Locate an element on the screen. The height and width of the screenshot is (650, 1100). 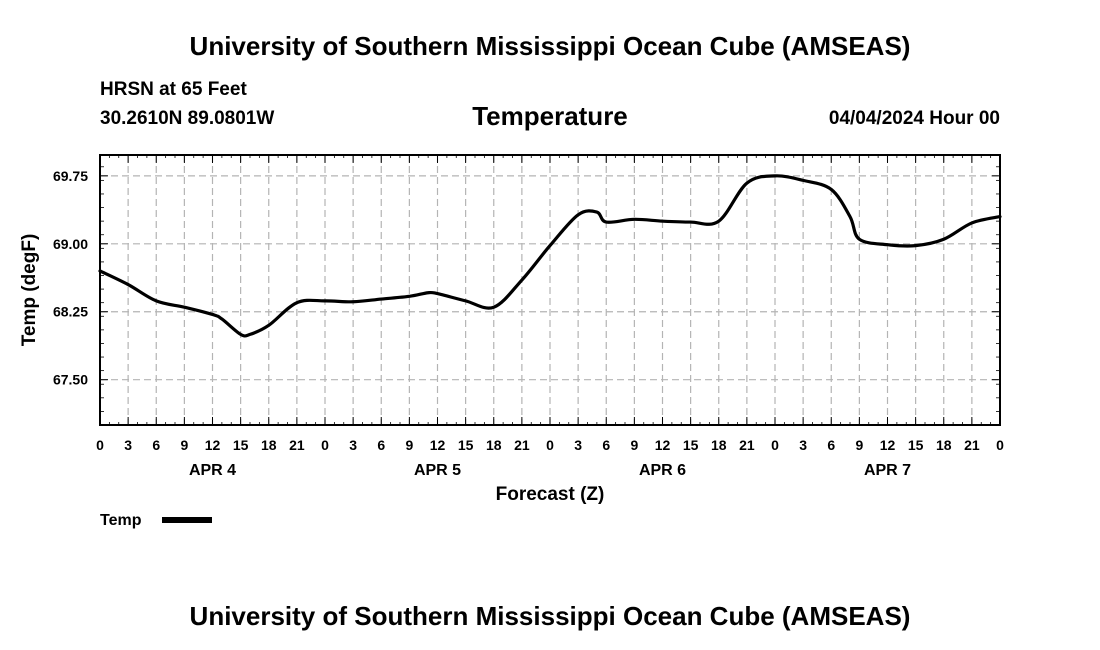
chart-title: Temperature is located at coordinates (550, 116).